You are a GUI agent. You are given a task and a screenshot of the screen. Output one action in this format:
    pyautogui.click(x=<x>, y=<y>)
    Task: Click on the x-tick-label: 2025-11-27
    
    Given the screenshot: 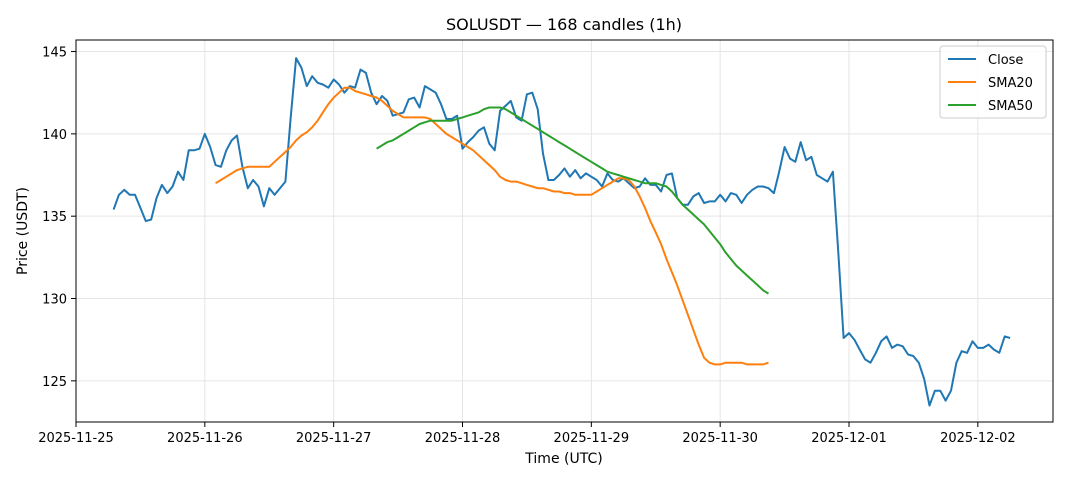 What is the action you would take?
    pyautogui.click(x=334, y=438)
    